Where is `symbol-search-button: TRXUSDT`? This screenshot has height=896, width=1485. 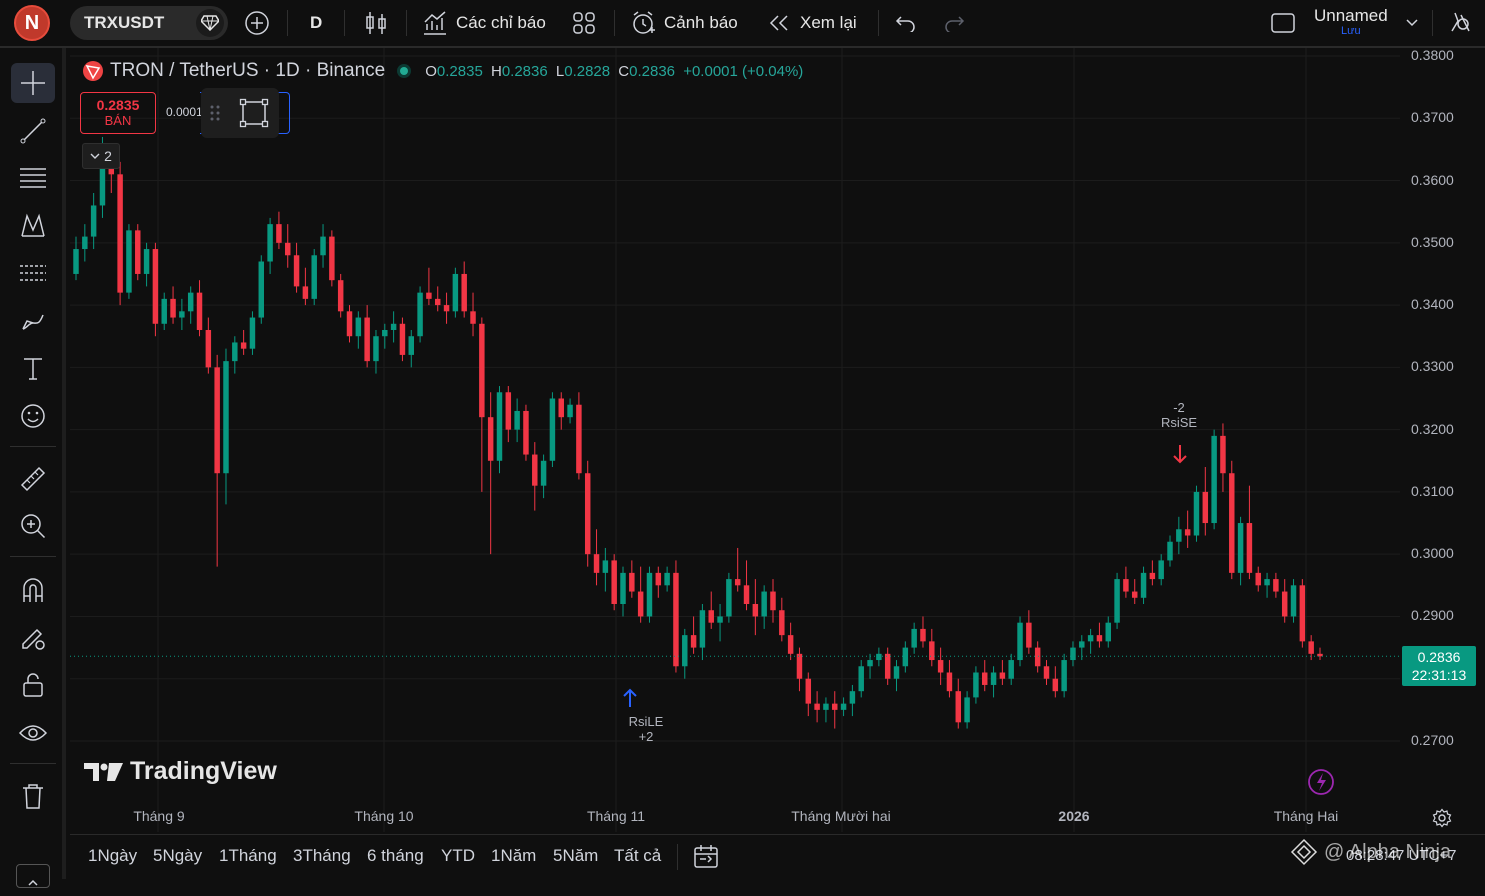 symbol-search-button: TRXUSDT is located at coordinates (149, 23).